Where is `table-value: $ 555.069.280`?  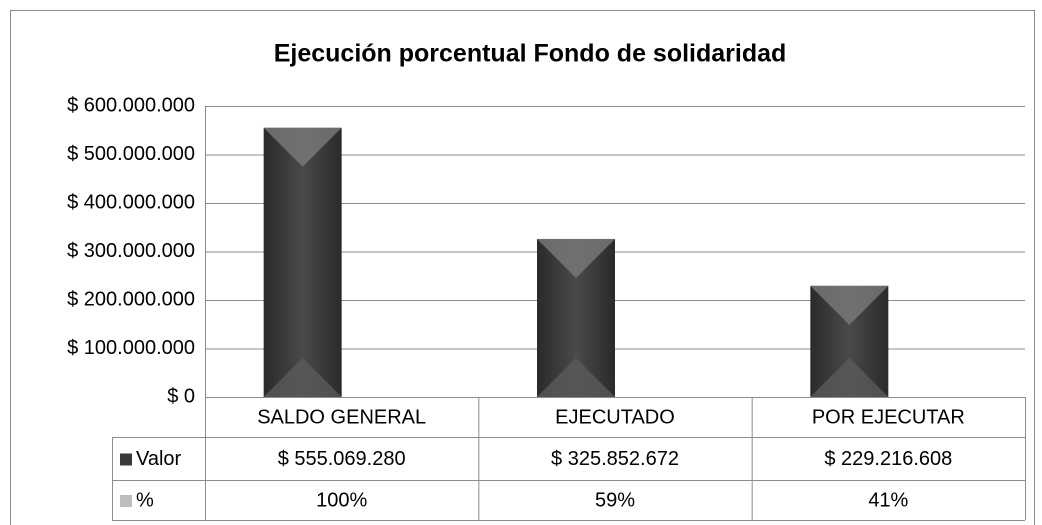 table-value: $ 555.069.280 is located at coordinates (342, 459).